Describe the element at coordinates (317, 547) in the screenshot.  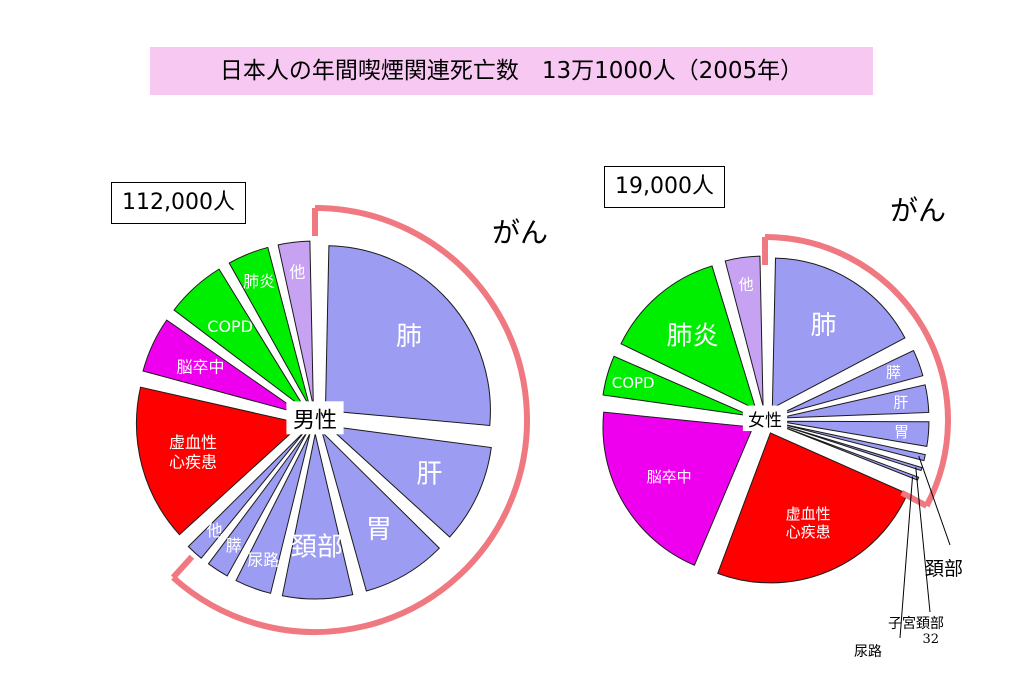
I see `slice-label: 頚部` at that location.